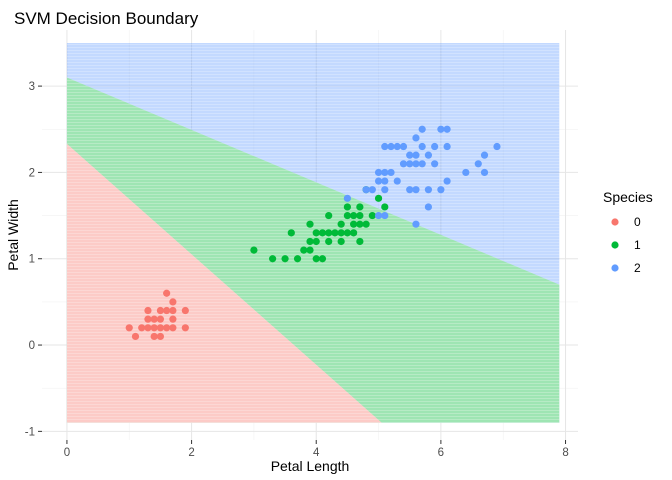  What do you see at coordinates (30, 432) in the screenshot?
I see `y-tick-label: -1` at bounding box center [30, 432].